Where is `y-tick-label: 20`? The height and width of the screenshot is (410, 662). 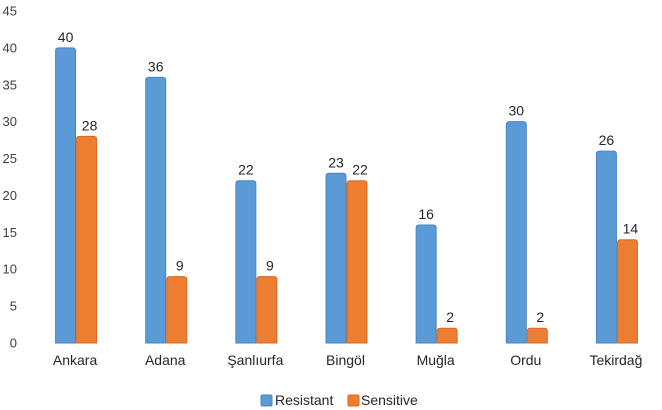 y-tick-label: 20 is located at coordinates (10, 195).